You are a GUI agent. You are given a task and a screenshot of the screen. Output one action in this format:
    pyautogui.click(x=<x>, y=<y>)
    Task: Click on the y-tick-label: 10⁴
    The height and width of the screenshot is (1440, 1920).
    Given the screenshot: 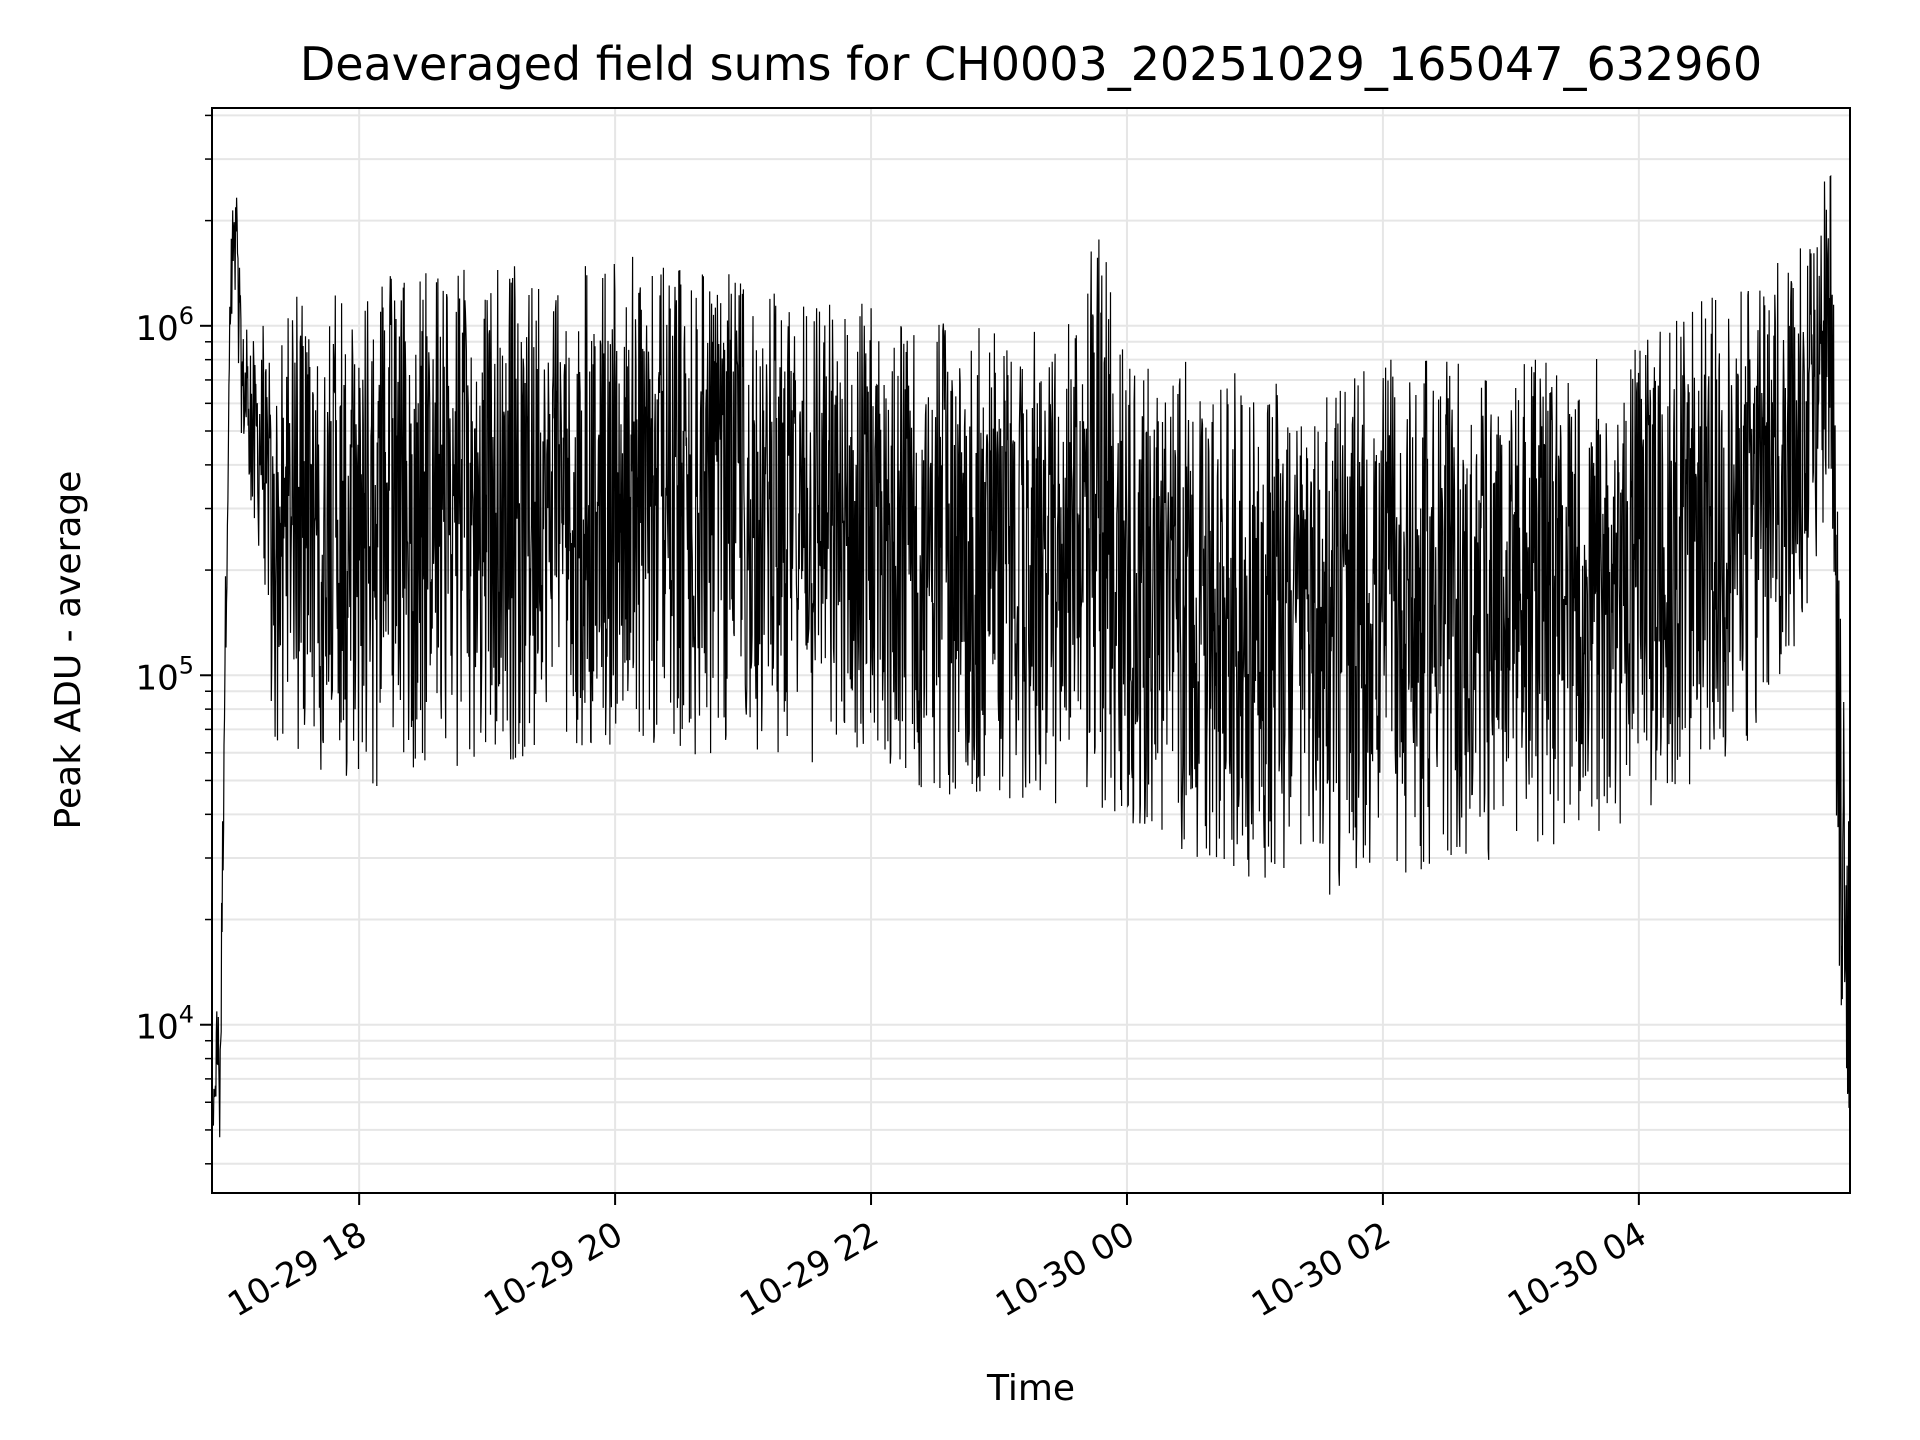 What is the action you would take?
    pyautogui.click(x=164, y=1024)
    